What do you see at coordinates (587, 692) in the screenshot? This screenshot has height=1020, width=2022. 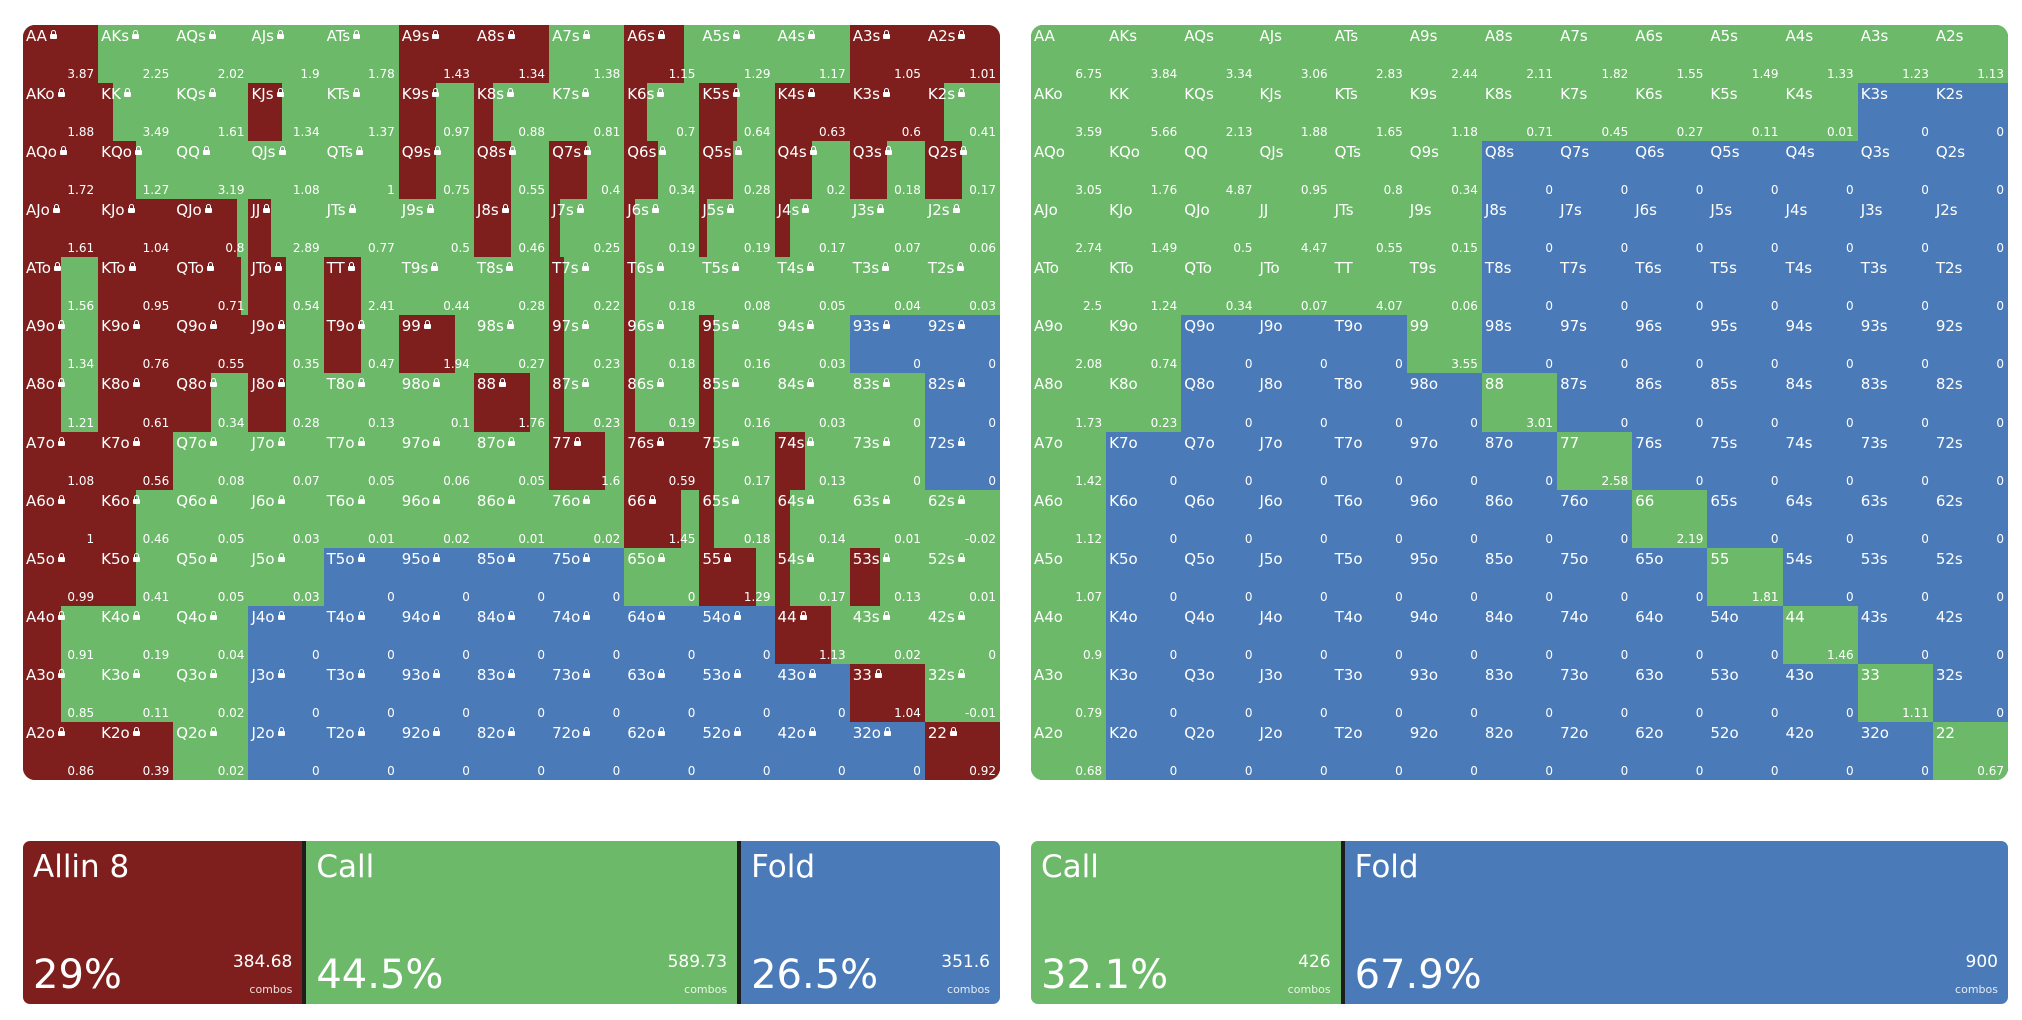 I see `hand-cell-73o: 73o 0` at bounding box center [587, 692].